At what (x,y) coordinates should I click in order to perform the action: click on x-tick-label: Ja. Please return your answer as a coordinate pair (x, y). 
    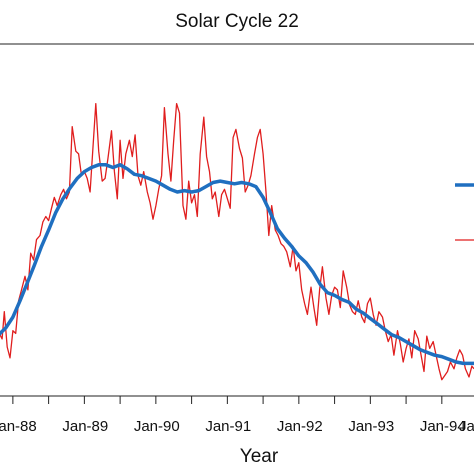
    Looking at the image, I should click on (466, 426).